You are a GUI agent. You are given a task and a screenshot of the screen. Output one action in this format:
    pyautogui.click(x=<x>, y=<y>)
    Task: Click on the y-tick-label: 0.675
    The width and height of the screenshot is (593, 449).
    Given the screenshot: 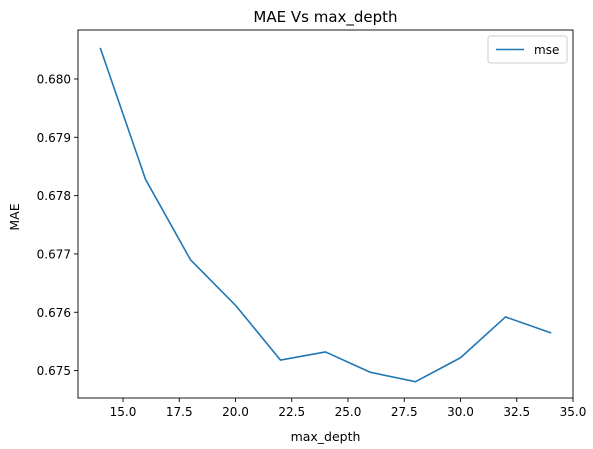 What is the action you would take?
    pyautogui.click(x=54, y=371)
    